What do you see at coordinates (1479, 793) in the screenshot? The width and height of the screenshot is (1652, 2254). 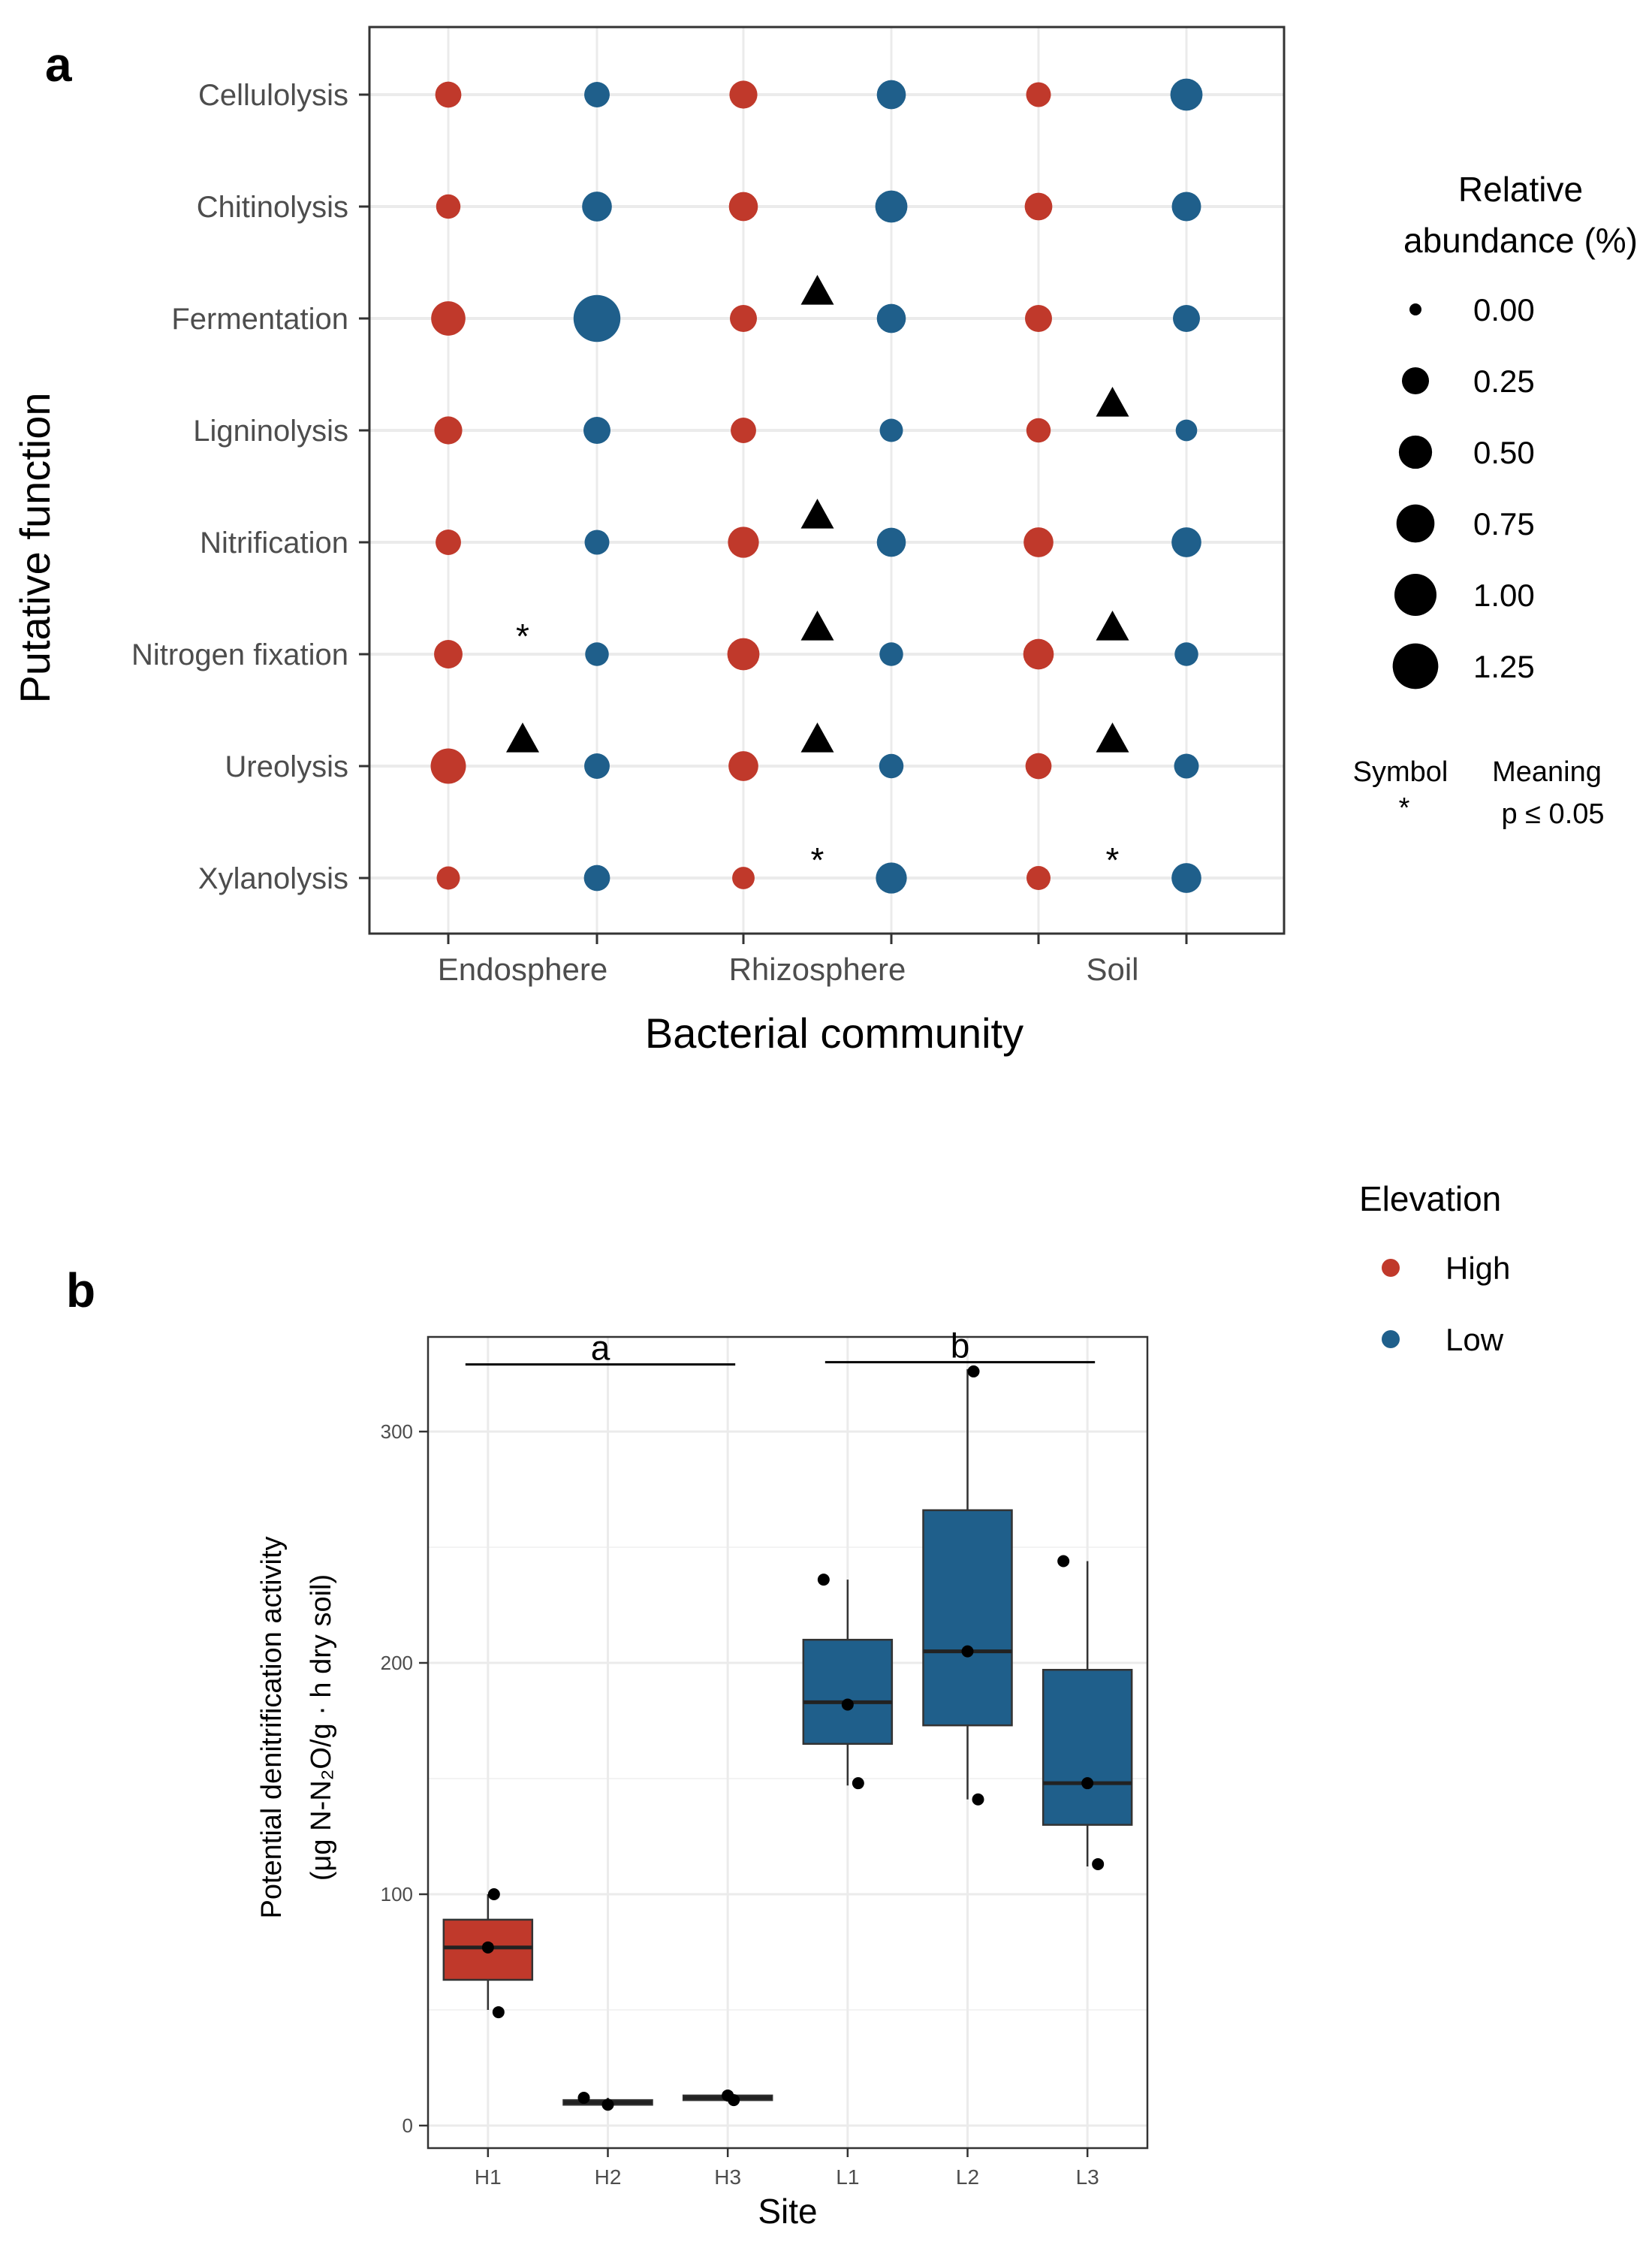 I see `symbol-legend: Symbol Meaning * p ≤ 0.05` at bounding box center [1479, 793].